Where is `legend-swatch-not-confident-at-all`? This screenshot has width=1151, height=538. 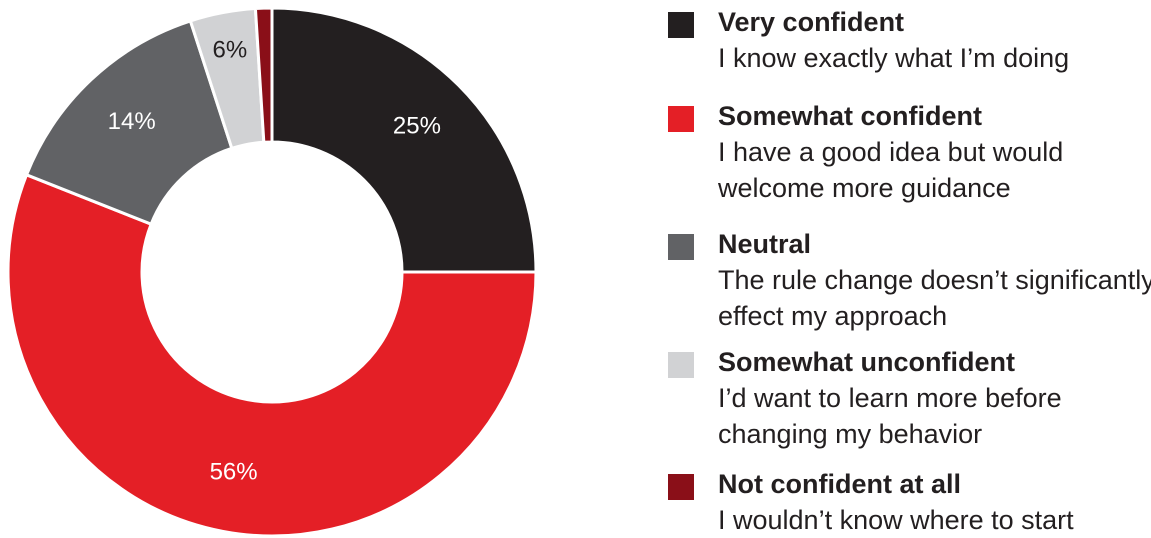 legend-swatch-not-confident-at-all is located at coordinates (681, 487).